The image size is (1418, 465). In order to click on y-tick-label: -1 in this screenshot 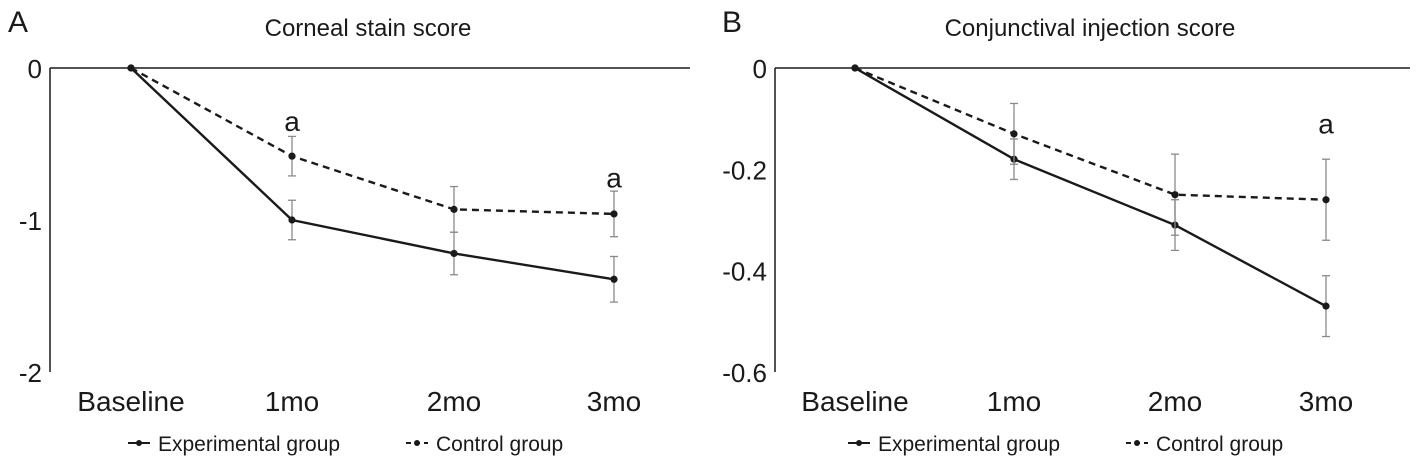, I will do `click(30, 221)`.